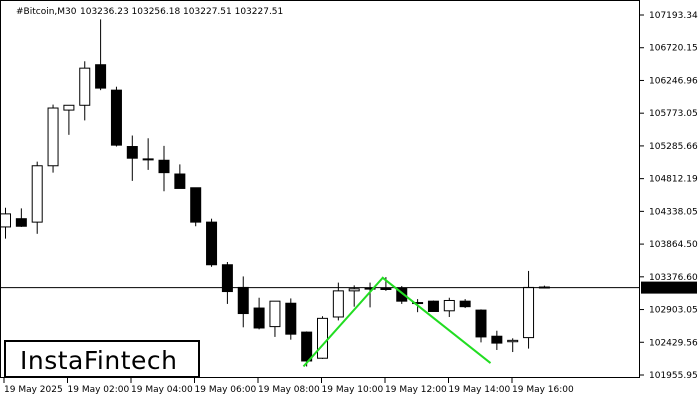 The width and height of the screenshot is (700, 400). Describe the element at coordinates (162, 390) in the screenshot. I see `x-tick-label: 19 May 04:00` at that location.